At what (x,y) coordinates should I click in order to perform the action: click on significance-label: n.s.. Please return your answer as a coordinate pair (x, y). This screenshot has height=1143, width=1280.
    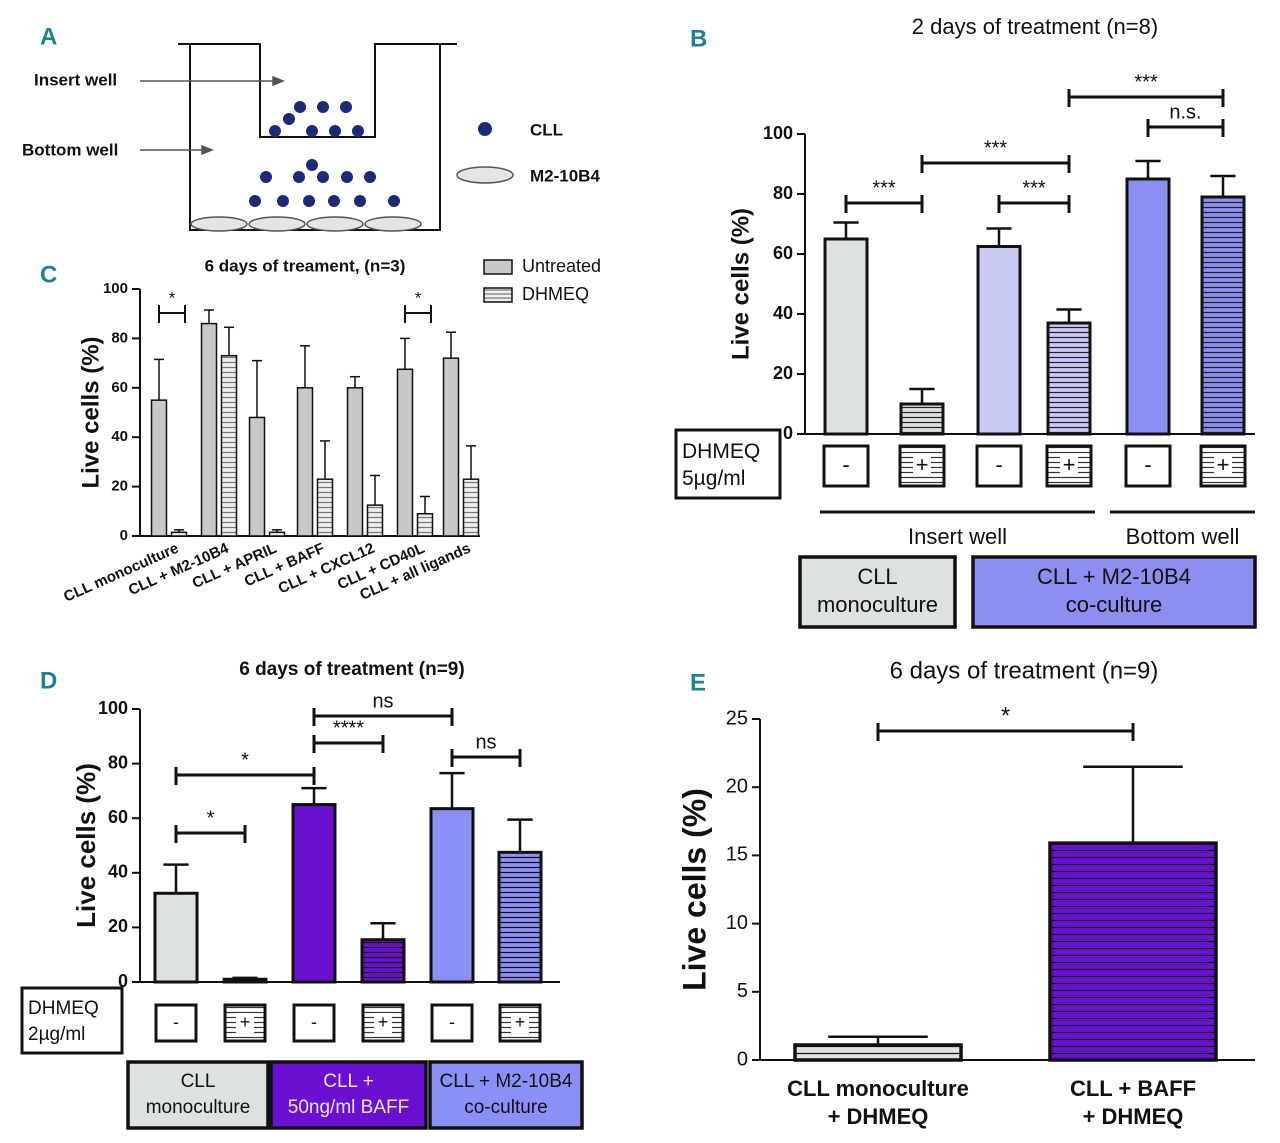
    Looking at the image, I should click on (1185, 112).